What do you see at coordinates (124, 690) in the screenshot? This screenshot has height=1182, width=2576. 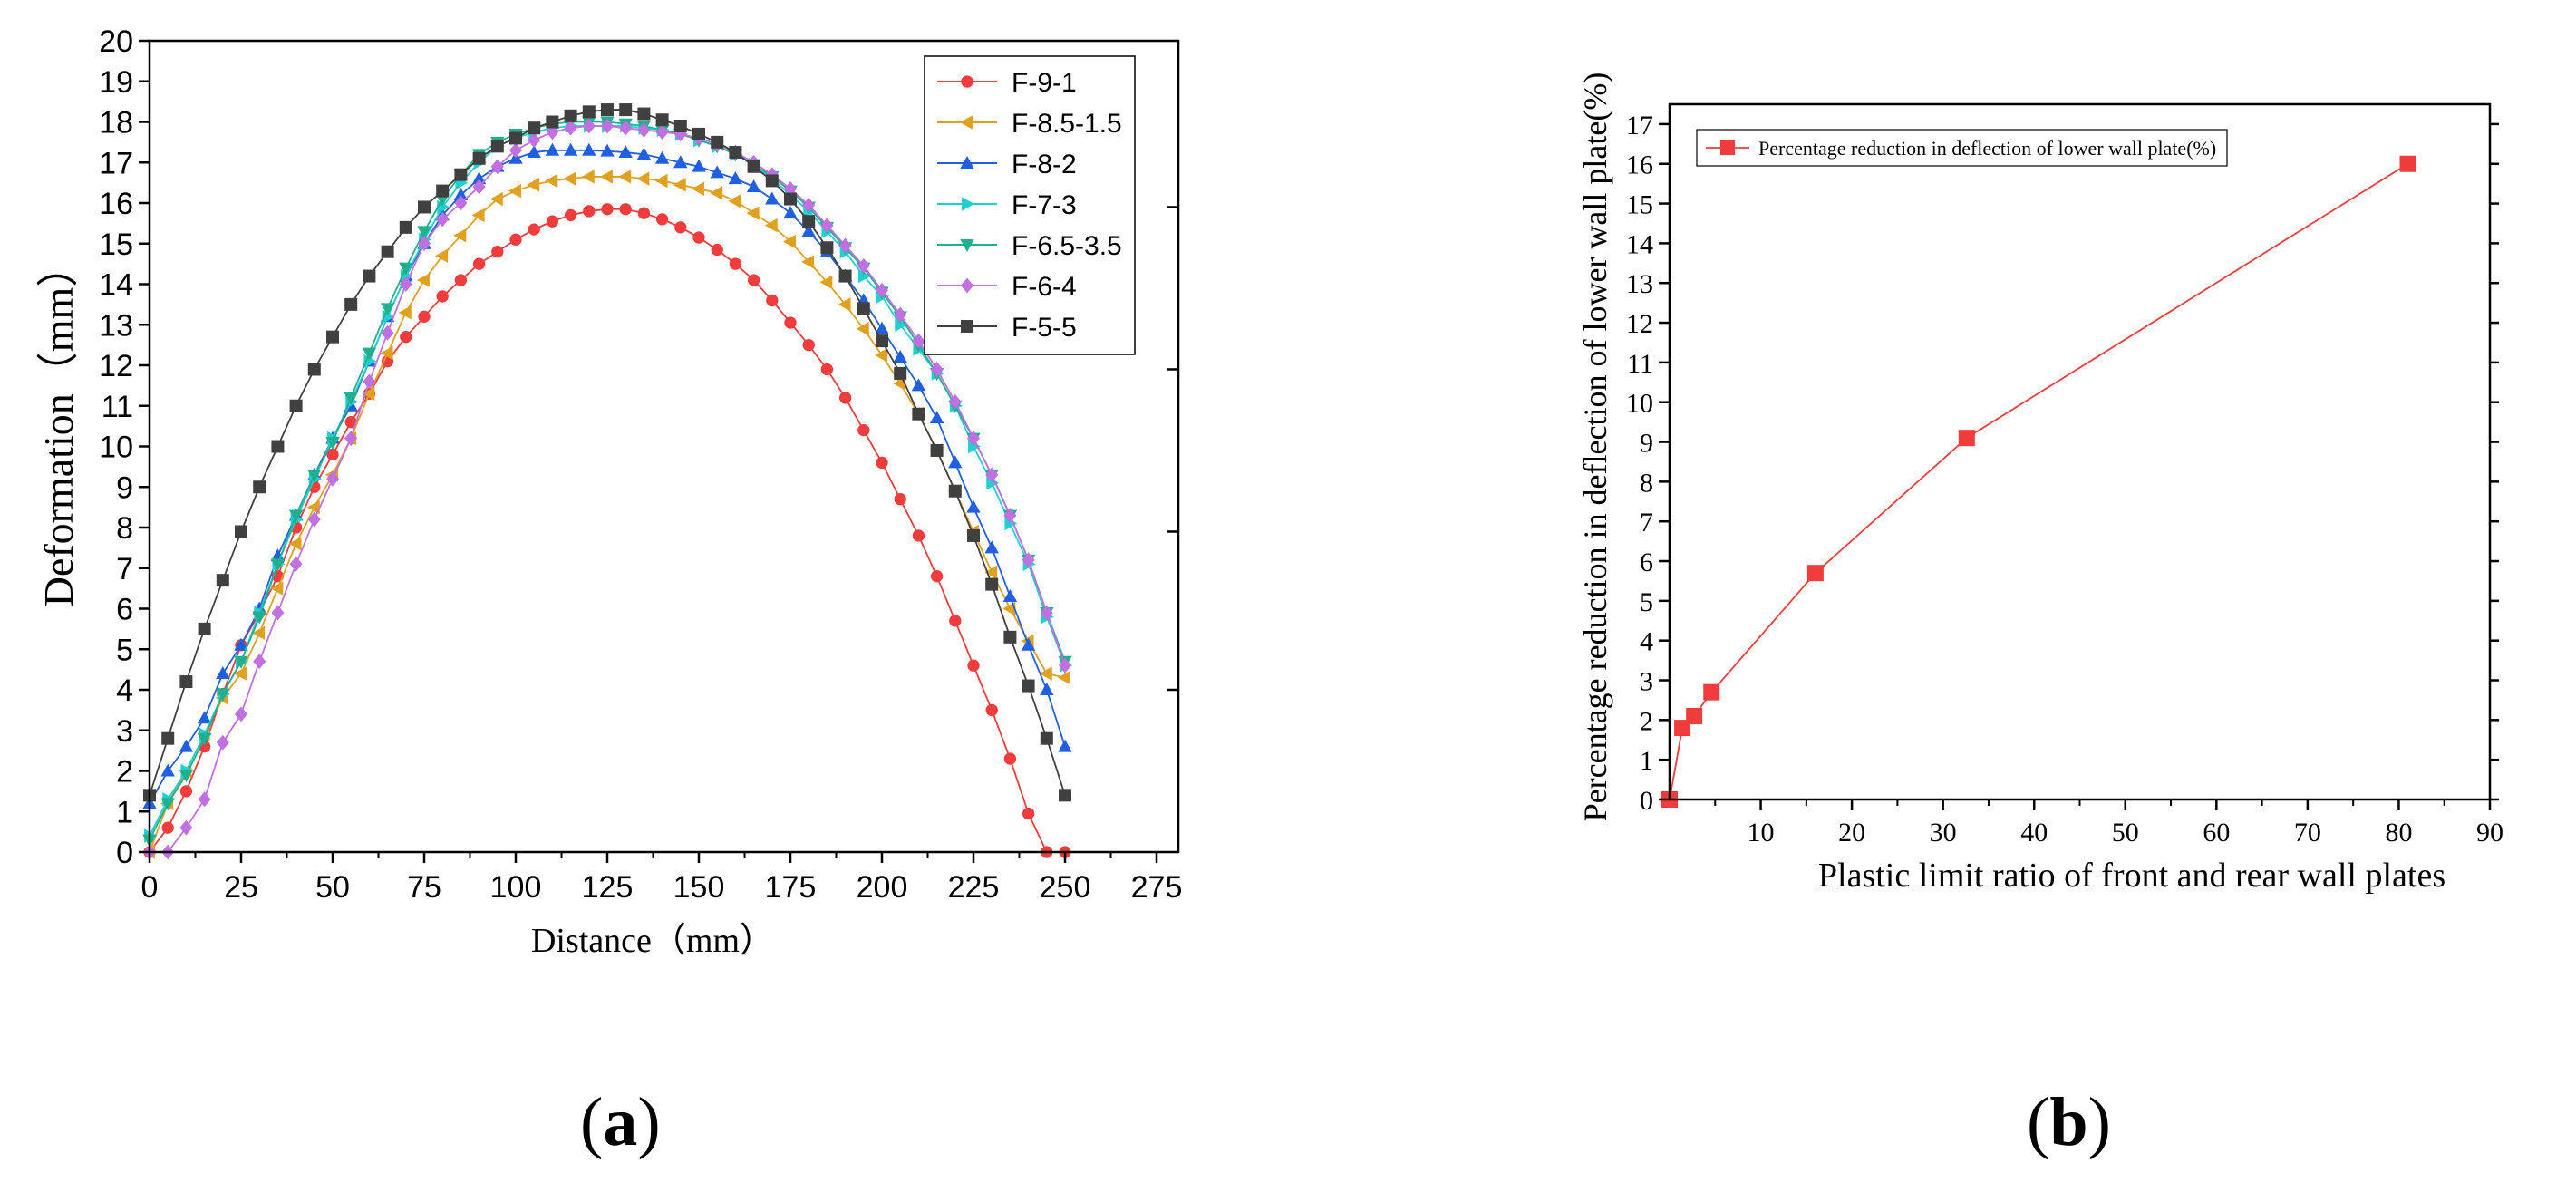 I see `chart-a-y-tick-label: 4` at bounding box center [124, 690].